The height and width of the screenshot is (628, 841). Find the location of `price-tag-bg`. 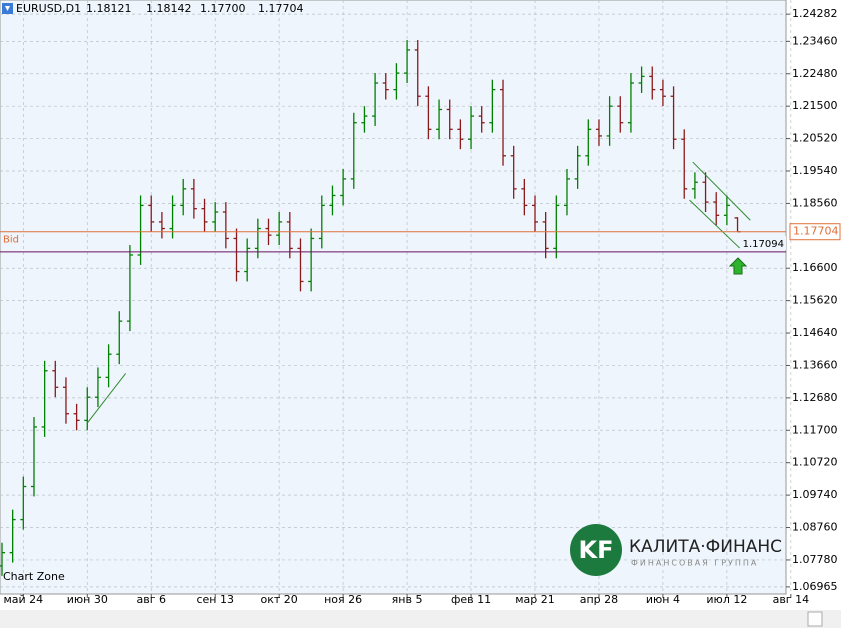

price-tag-bg is located at coordinates (765, 242).